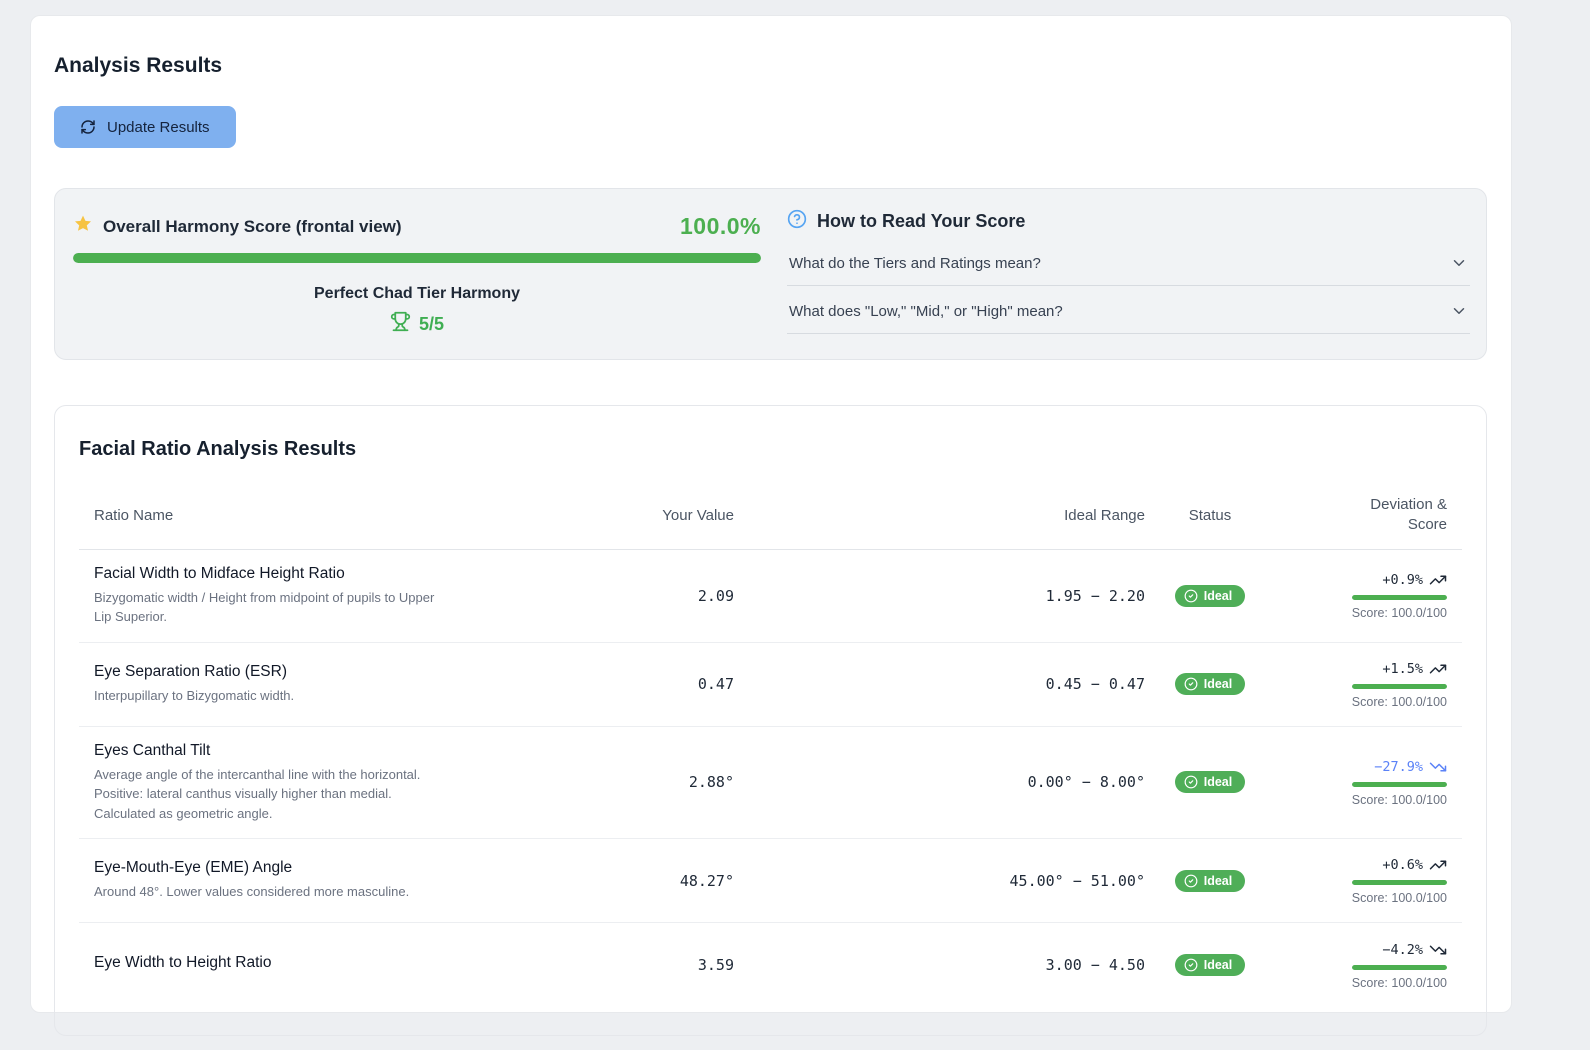  Describe the element at coordinates (715, 684) in the screenshot. I see `ratio-value: 0.47` at that location.